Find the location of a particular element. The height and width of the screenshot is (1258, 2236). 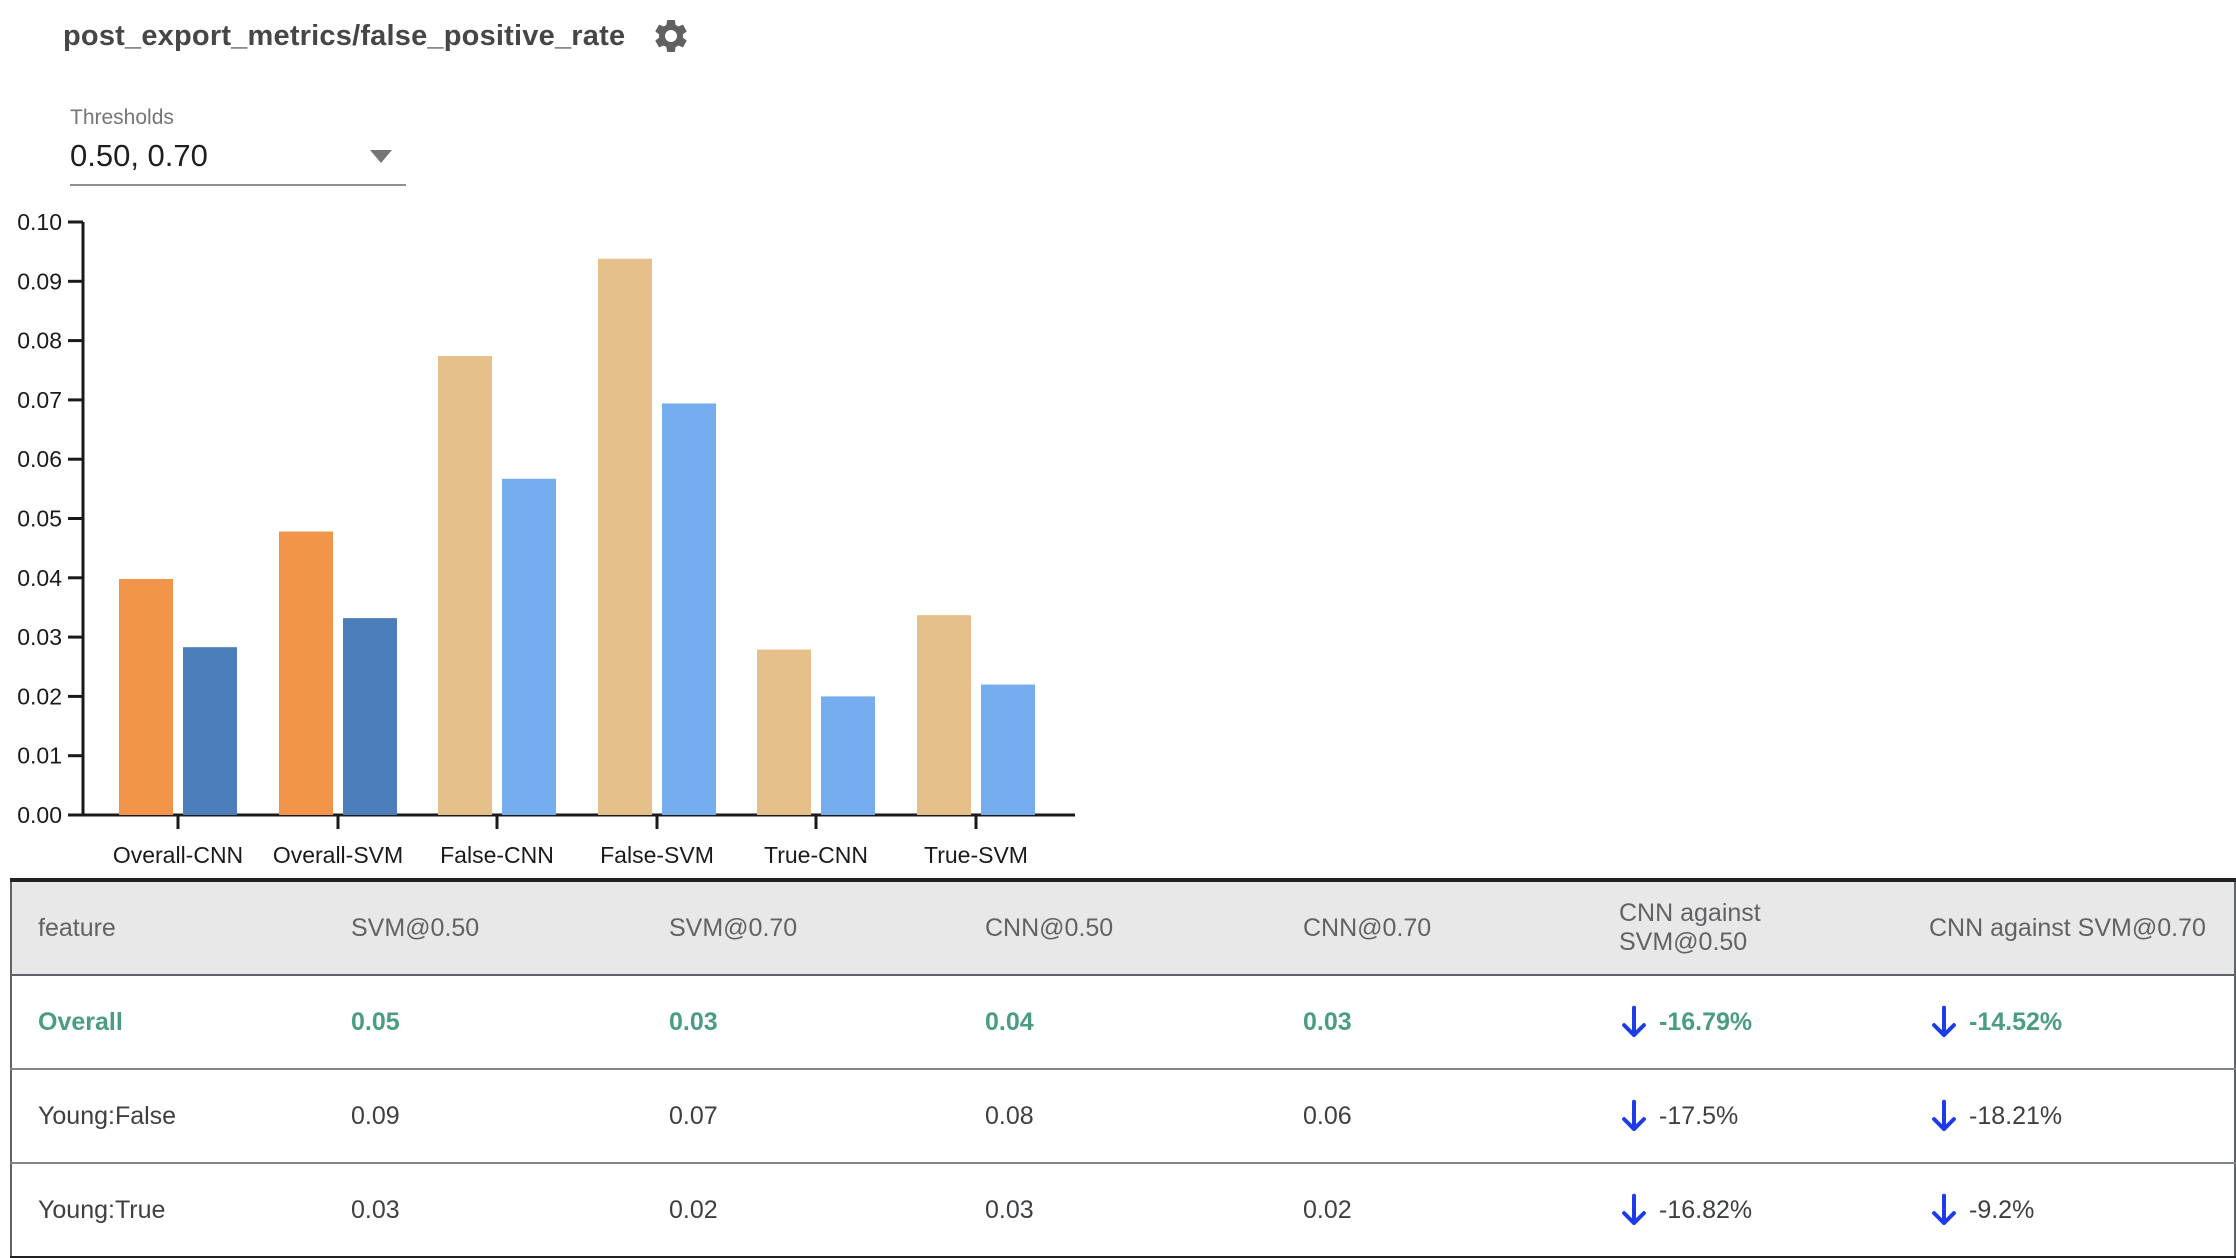

thresholds-control: Thresholds 0.50, 0.70 is located at coordinates (238, 146).